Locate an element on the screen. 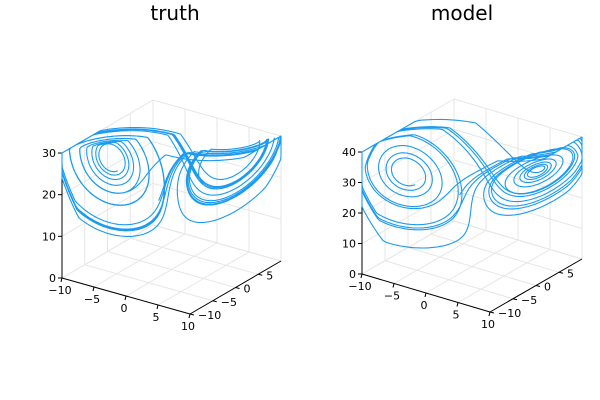  chart-title: model is located at coordinates (462, 13).